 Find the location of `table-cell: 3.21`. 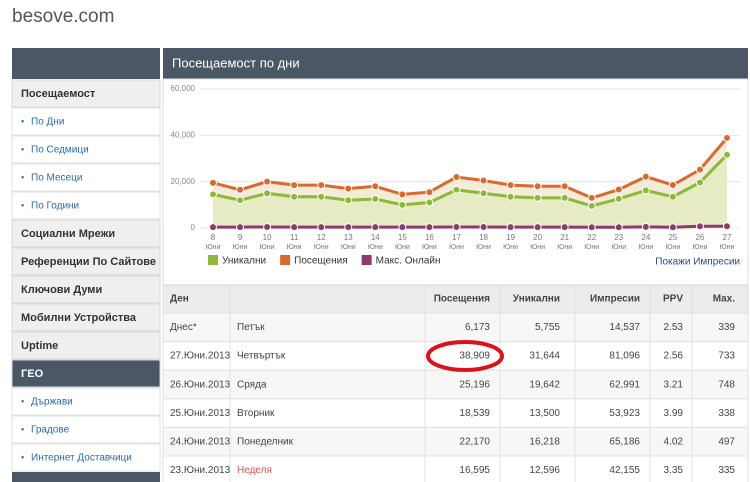

table-cell: 3.21 is located at coordinates (674, 384).